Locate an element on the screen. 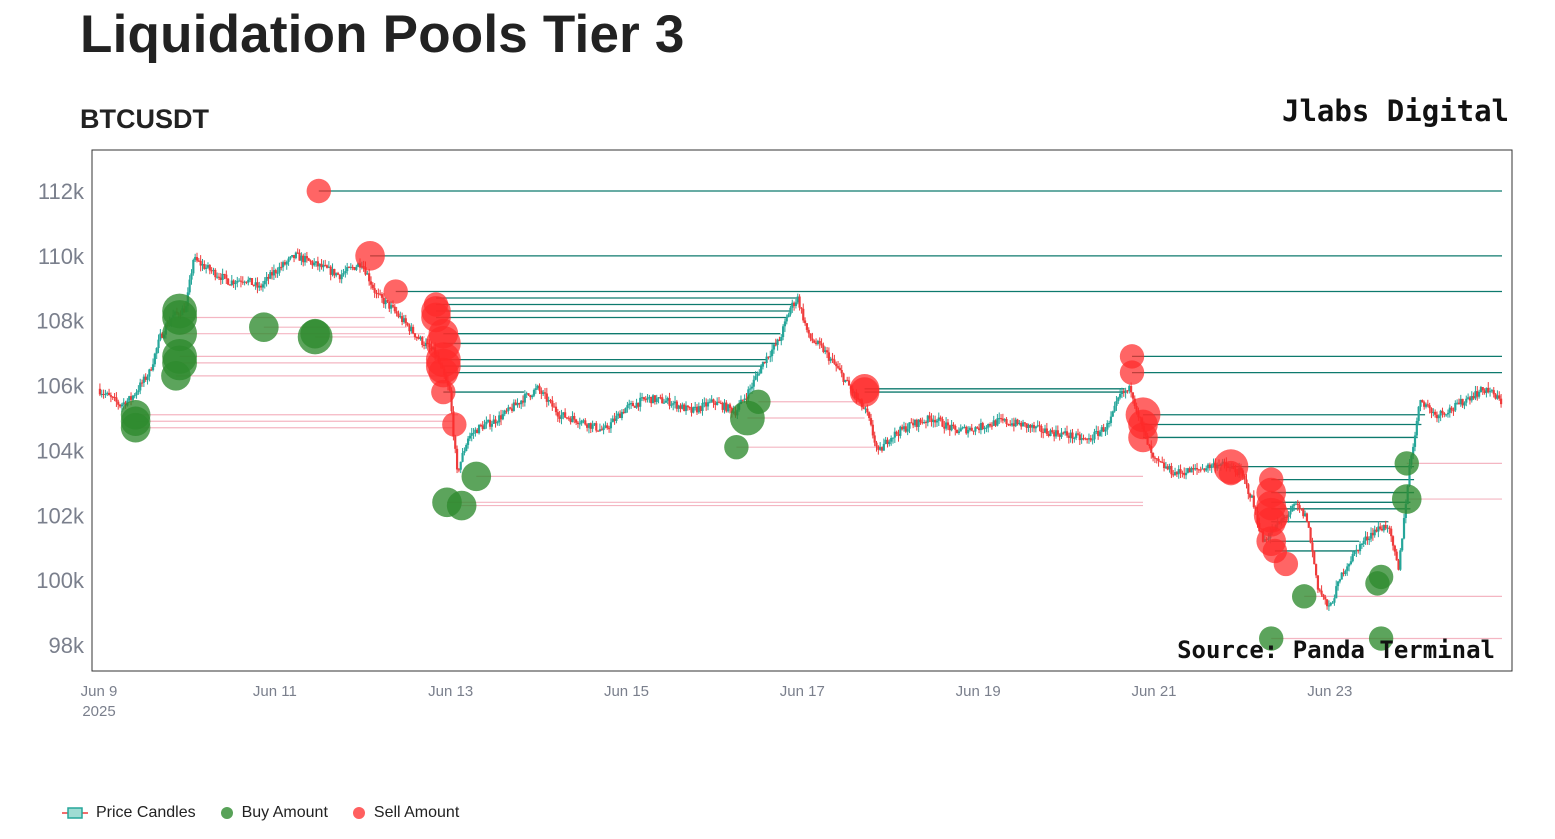 The image size is (1555, 839). y-tick-label: 104k is located at coordinates (60, 450).